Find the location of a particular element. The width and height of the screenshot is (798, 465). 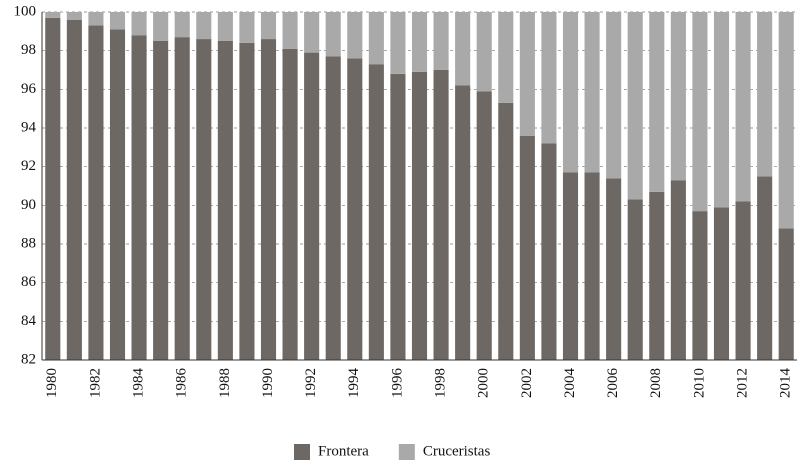

x-tick-label: 1982 is located at coordinates (95, 383).